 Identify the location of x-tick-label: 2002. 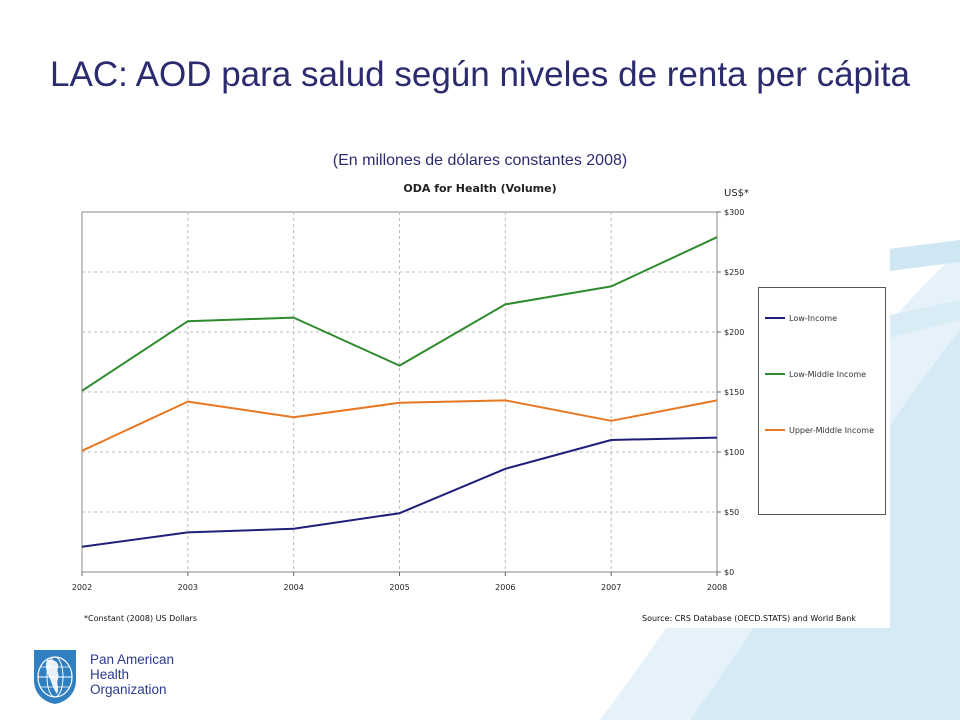
(82, 587).